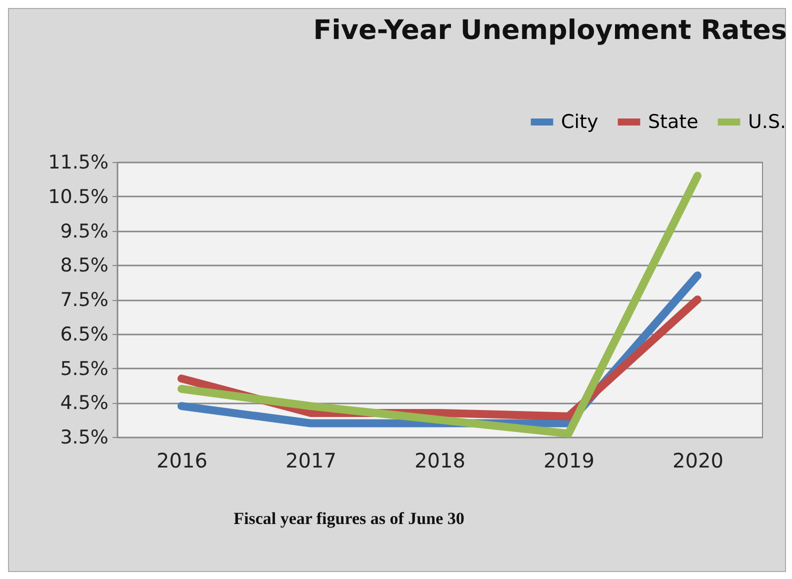 The width and height of the screenshot is (792, 579). Describe the element at coordinates (84, 334) in the screenshot. I see `y-tick-label: 6.5%` at that location.